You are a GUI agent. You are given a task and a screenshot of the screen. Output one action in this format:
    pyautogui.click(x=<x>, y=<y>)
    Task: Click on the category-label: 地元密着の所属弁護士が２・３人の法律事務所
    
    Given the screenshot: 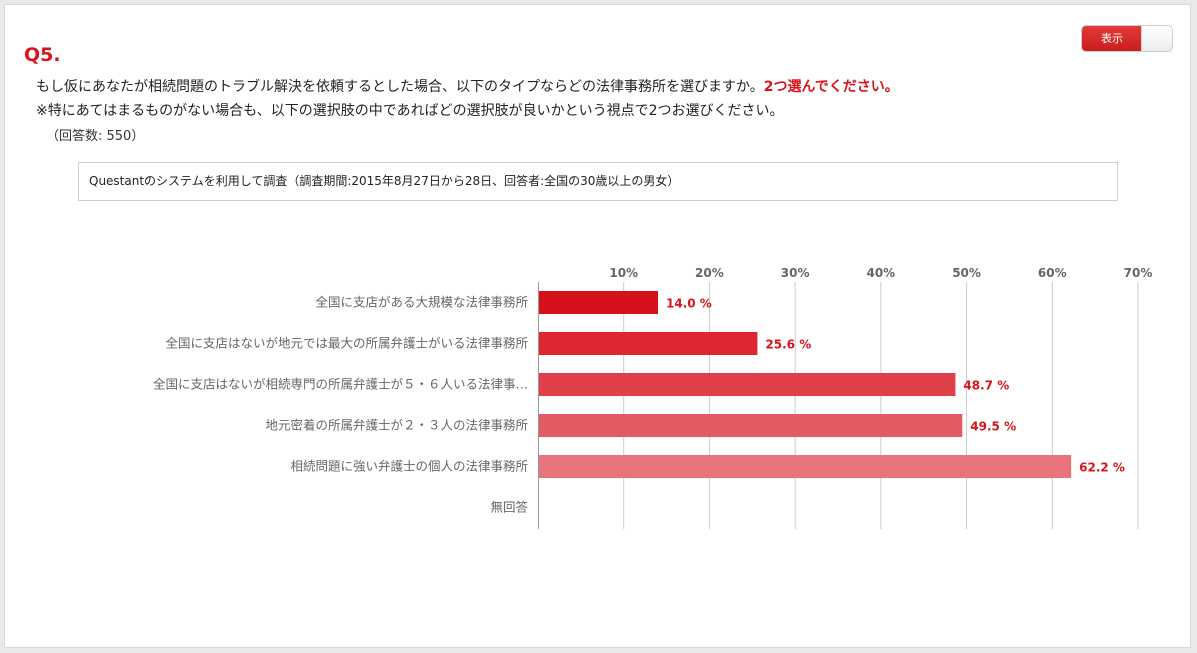 What is the action you would take?
    pyautogui.click(x=396, y=425)
    